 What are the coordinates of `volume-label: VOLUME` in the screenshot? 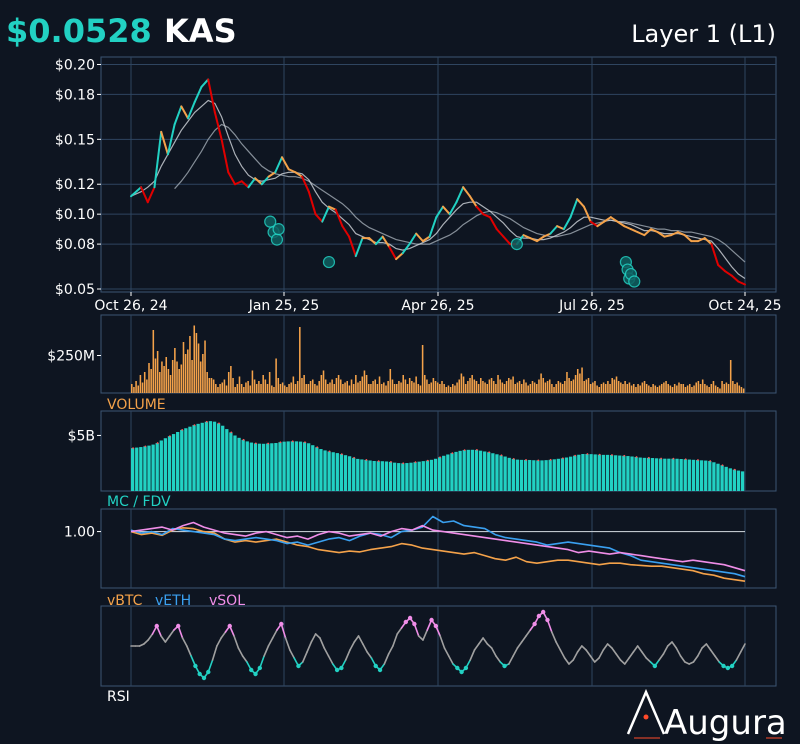 It's located at (136, 405).